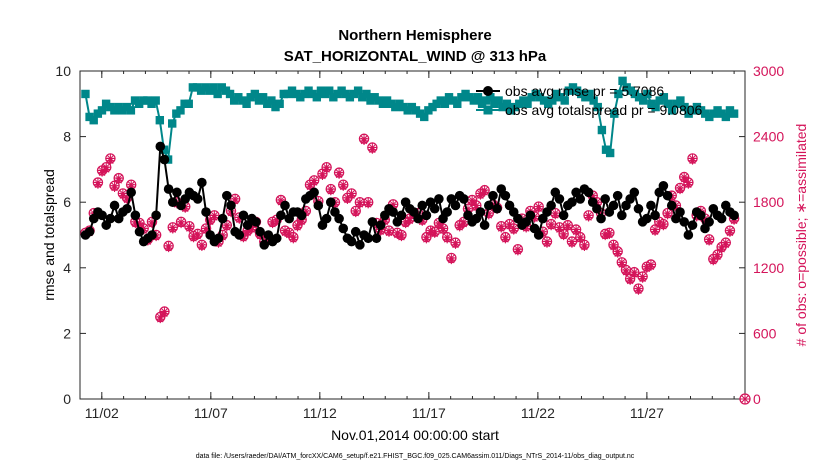  Describe the element at coordinates (415, 435) in the screenshot. I see `x-axis-label: Nov.01,2014 00:00:00 start` at that location.